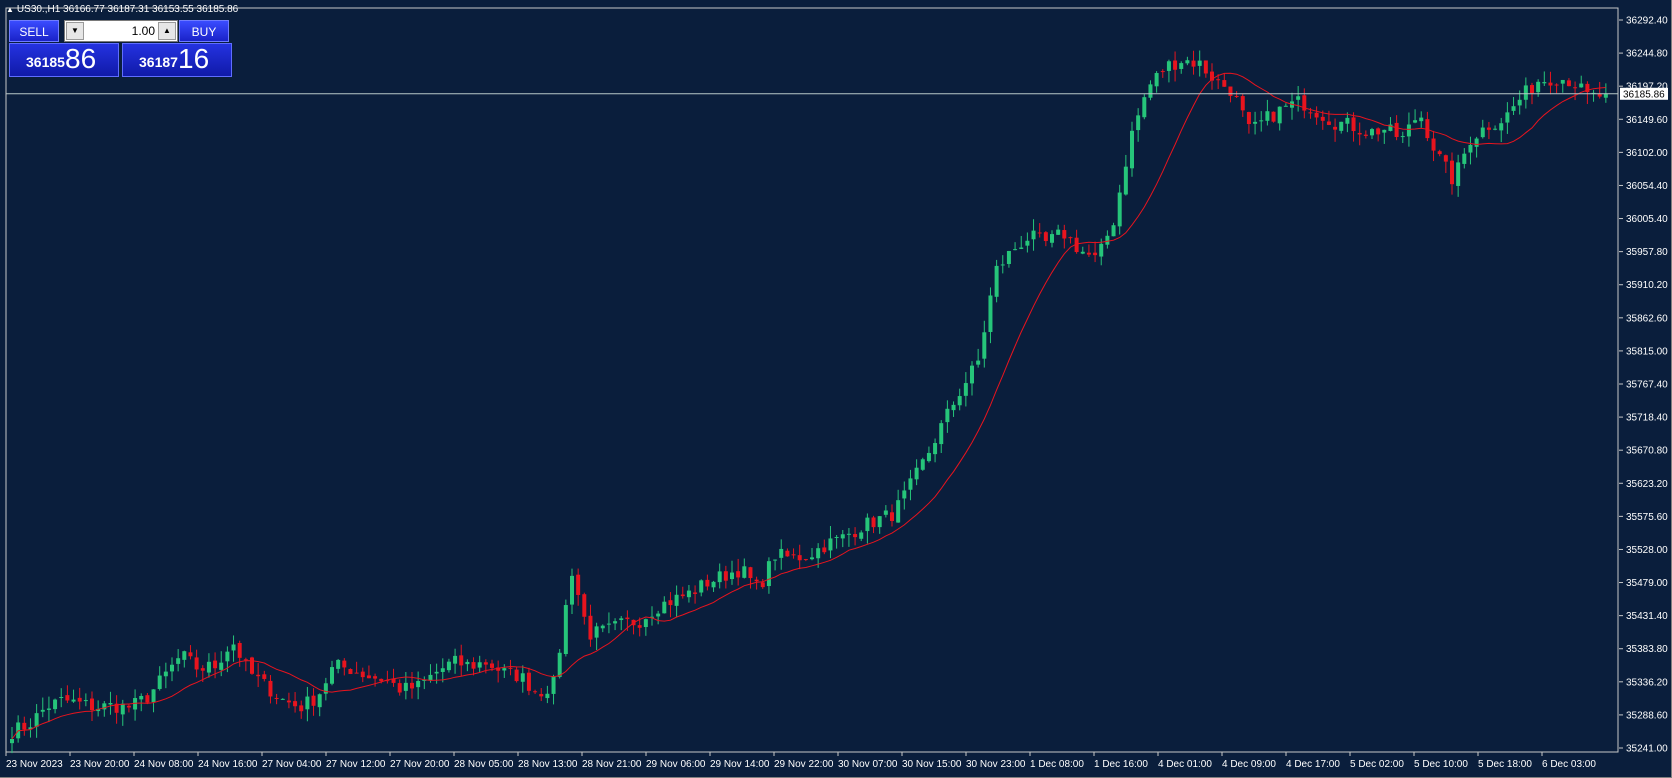 The height and width of the screenshot is (778, 1672). What do you see at coordinates (1647, 715) in the screenshot?
I see `price-axis-label: 35288.60` at bounding box center [1647, 715].